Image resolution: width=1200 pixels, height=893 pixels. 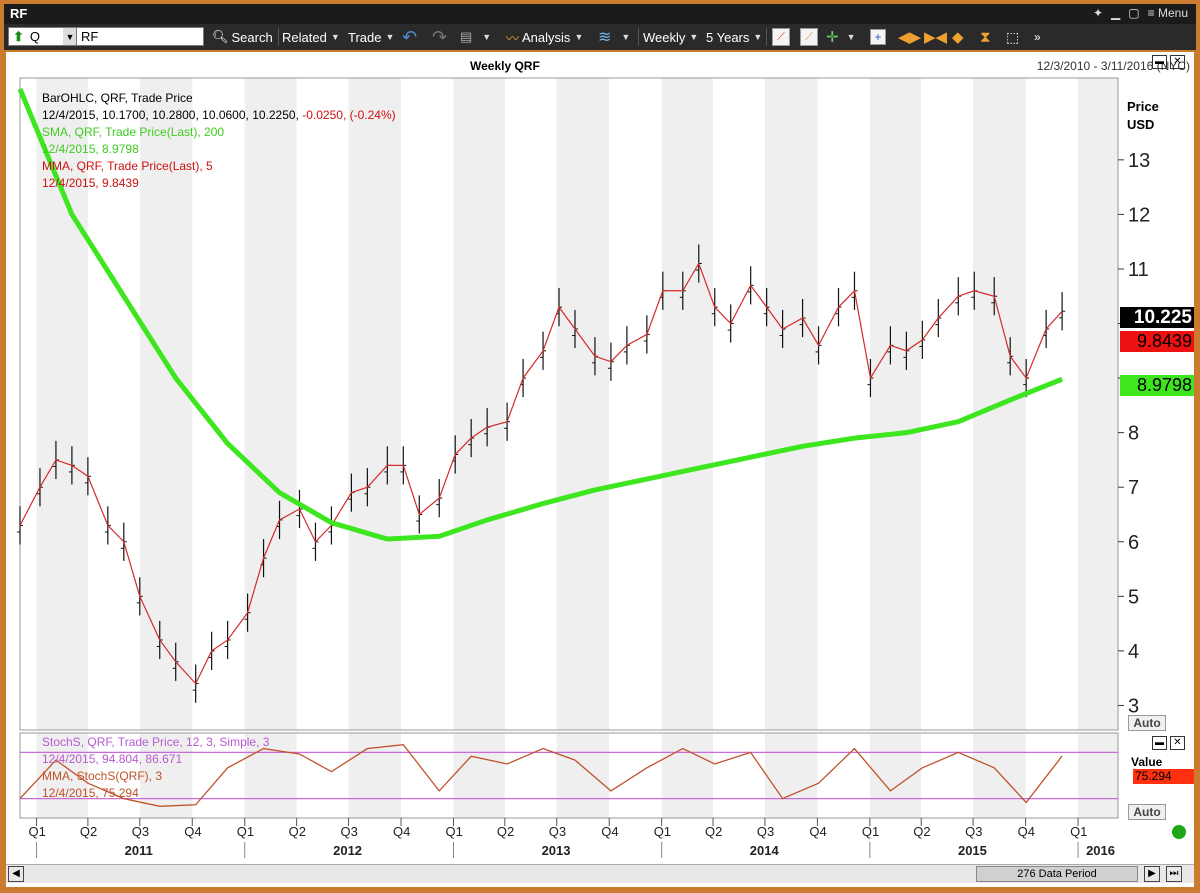 What do you see at coordinates (70, 36) in the screenshot?
I see `dropdown-icon: ▼` at bounding box center [70, 36].